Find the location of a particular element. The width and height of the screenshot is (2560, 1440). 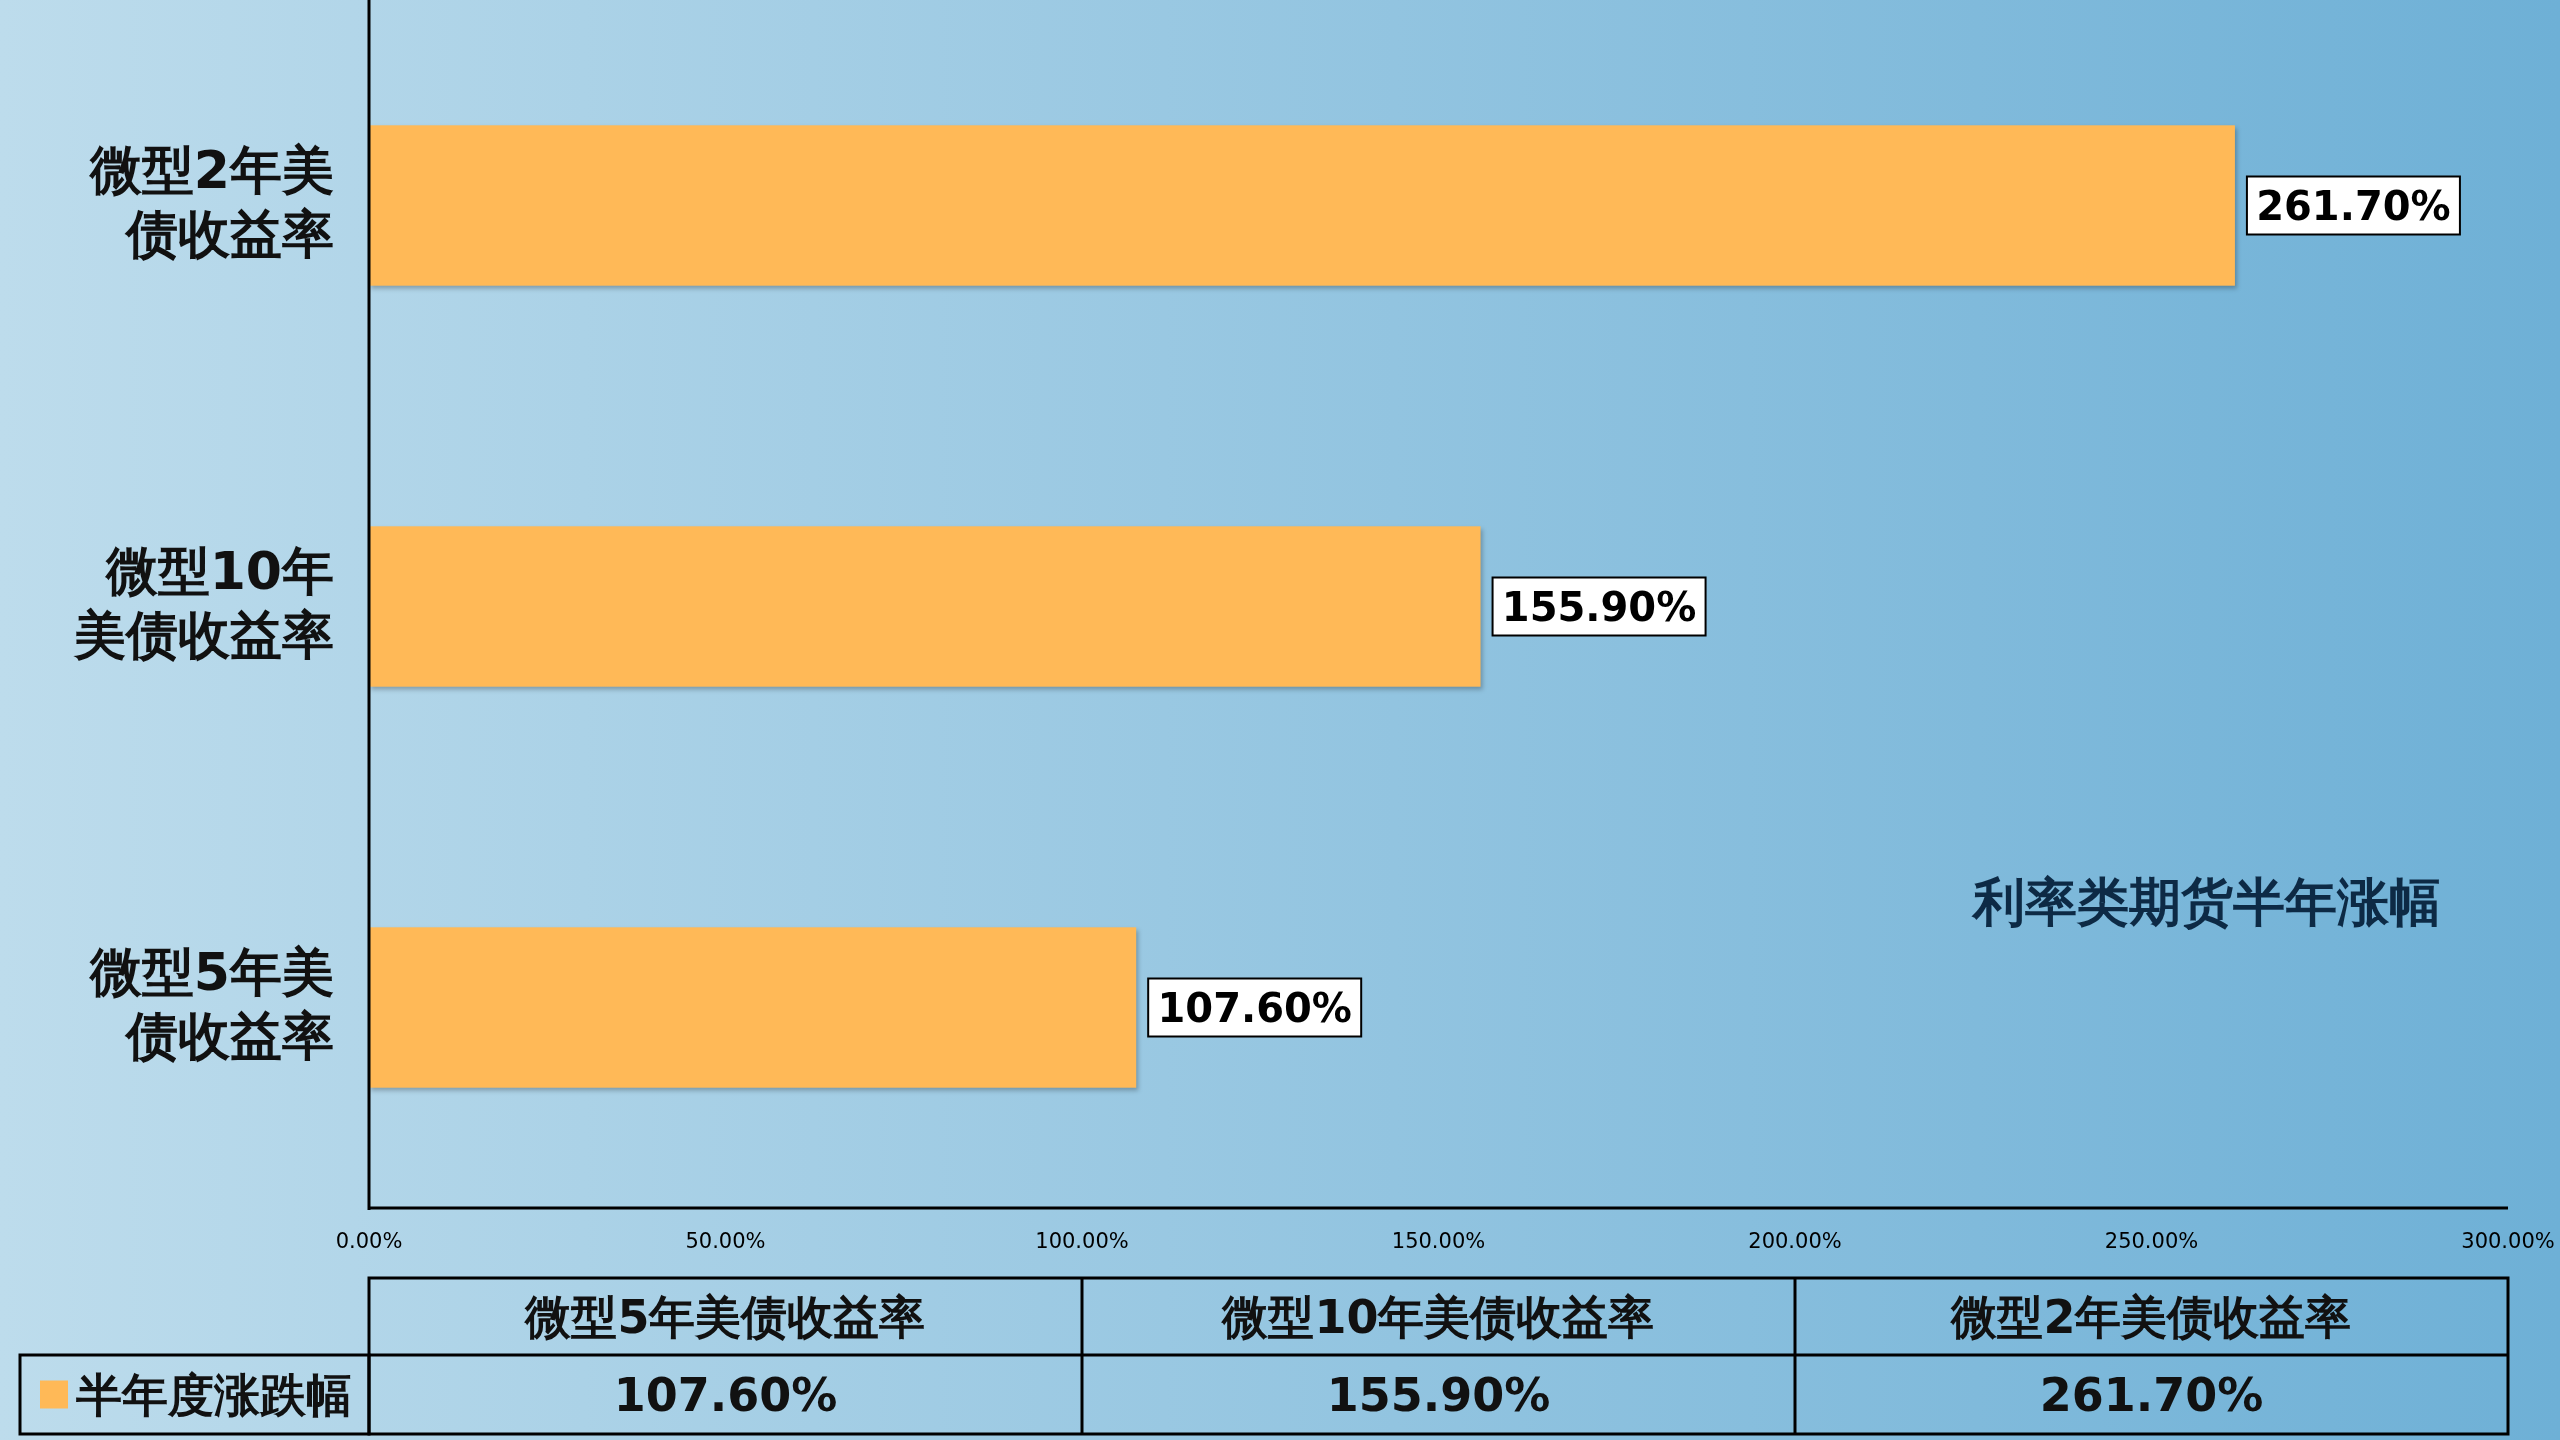

x-tick-label: 300.00% is located at coordinates (2508, 1241).